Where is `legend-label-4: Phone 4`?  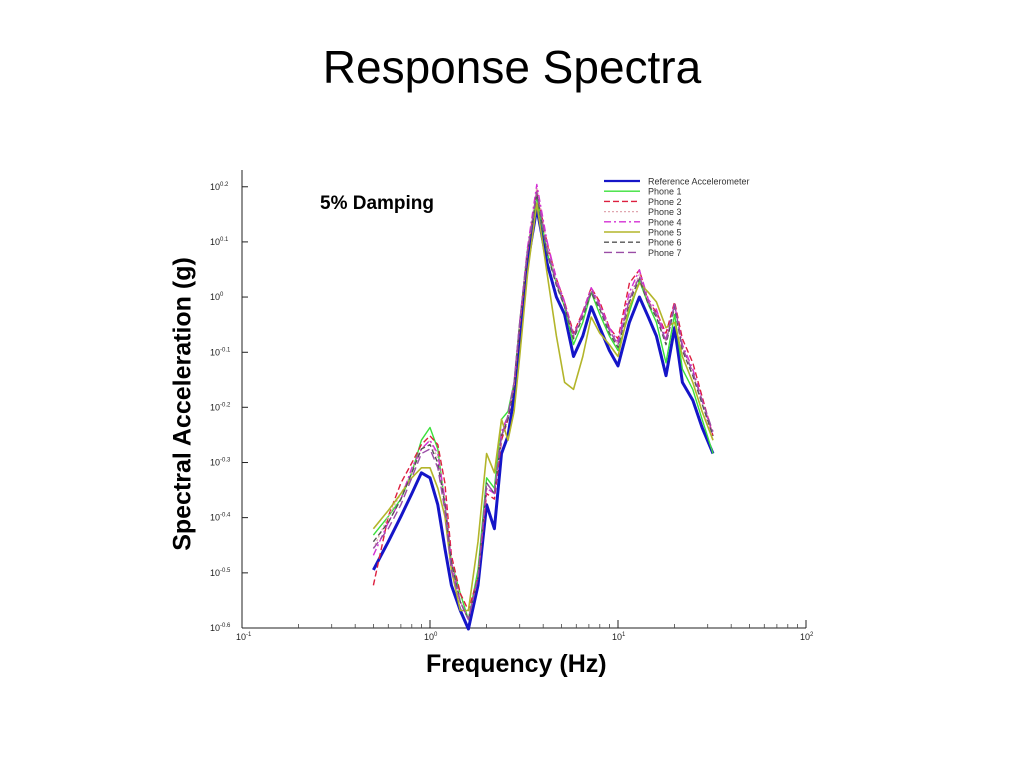
legend-label-4: Phone 4 is located at coordinates (665, 222).